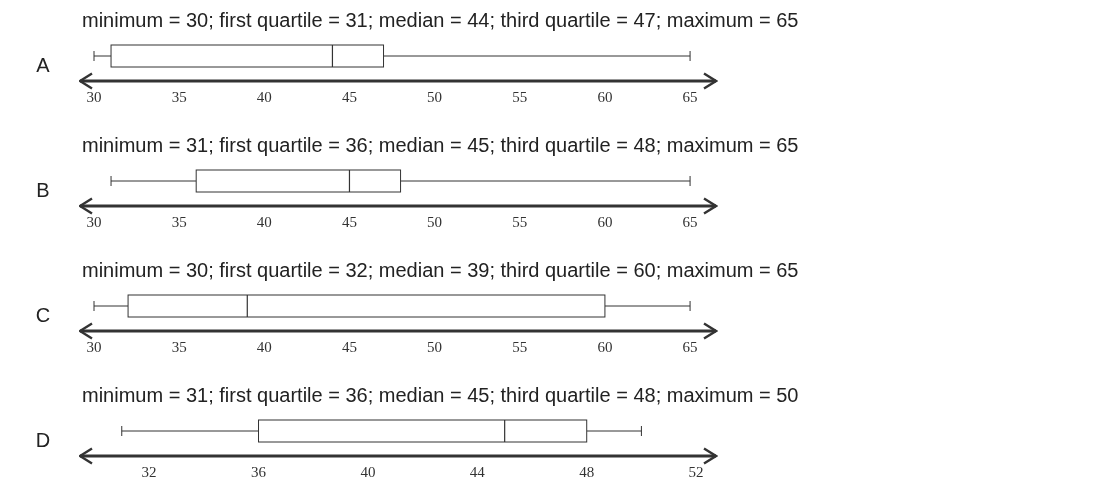 The width and height of the screenshot is (1119, 491). I want to click on chart-title: minimum = 31; first quartile = 36; median = 45; third quartile = 48; maximum = 65, so click(440, 145).